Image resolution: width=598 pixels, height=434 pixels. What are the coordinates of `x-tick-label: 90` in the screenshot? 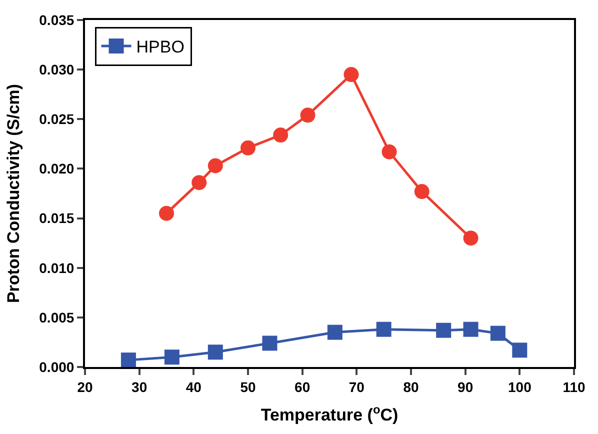 It's located at (466, 386).